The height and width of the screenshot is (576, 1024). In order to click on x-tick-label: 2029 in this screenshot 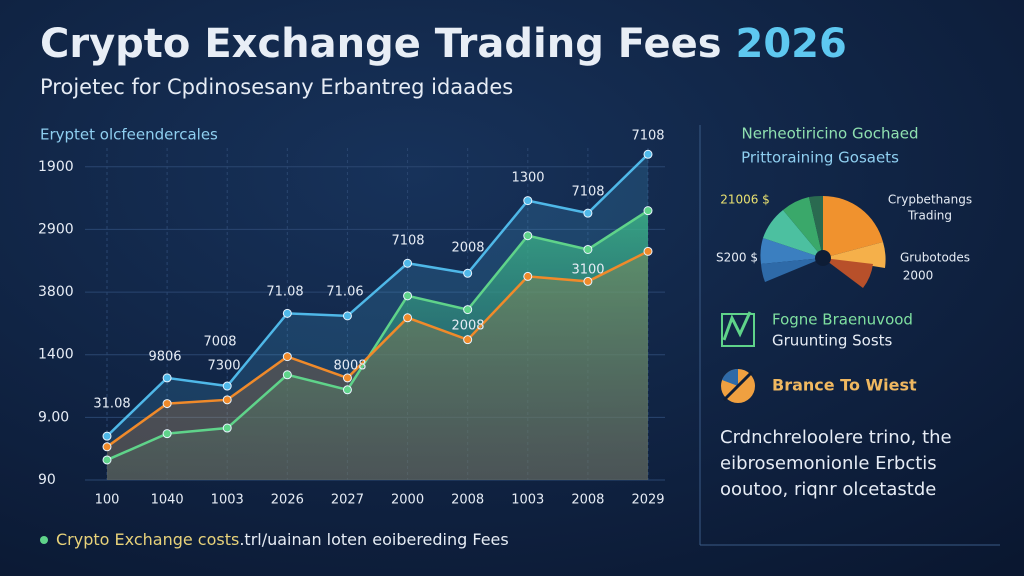, I will do `click(647, 500)`.